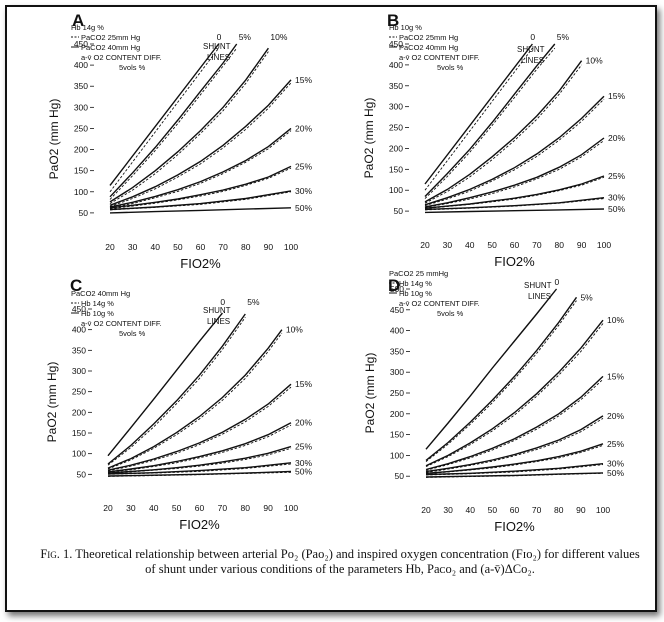 The width and height of the screenshot is (664, 622). Describe the element at coordinates (396, 44) in the screenshot. I see `panel-b-ytick-label: 450` at that location.